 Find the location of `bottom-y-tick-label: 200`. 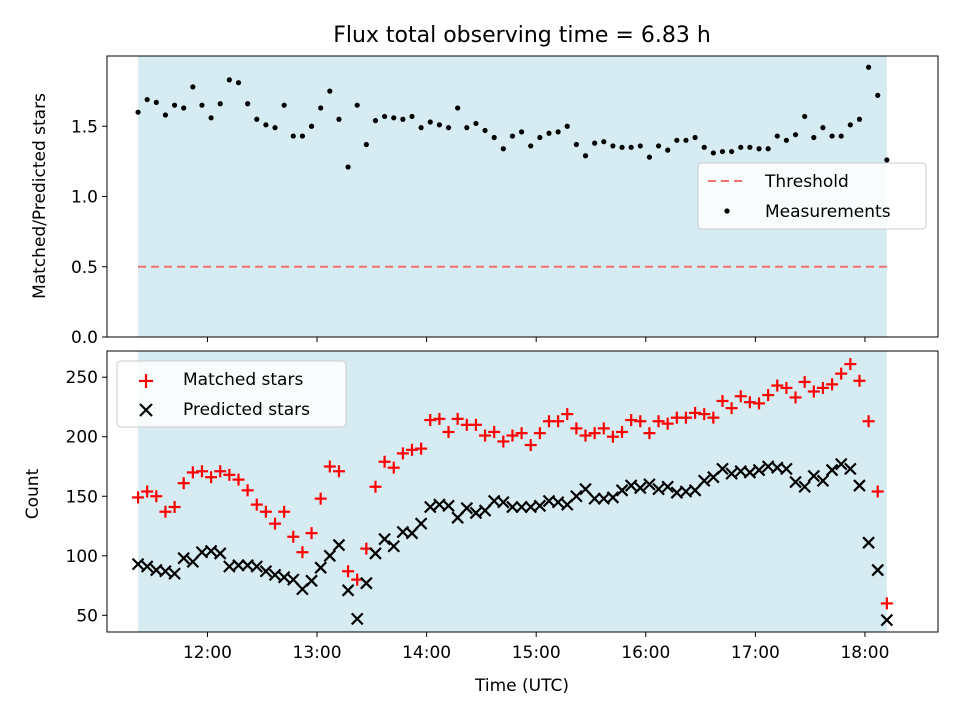

bottom-y-tick-label: 200 is located at coordinates (82, 438).